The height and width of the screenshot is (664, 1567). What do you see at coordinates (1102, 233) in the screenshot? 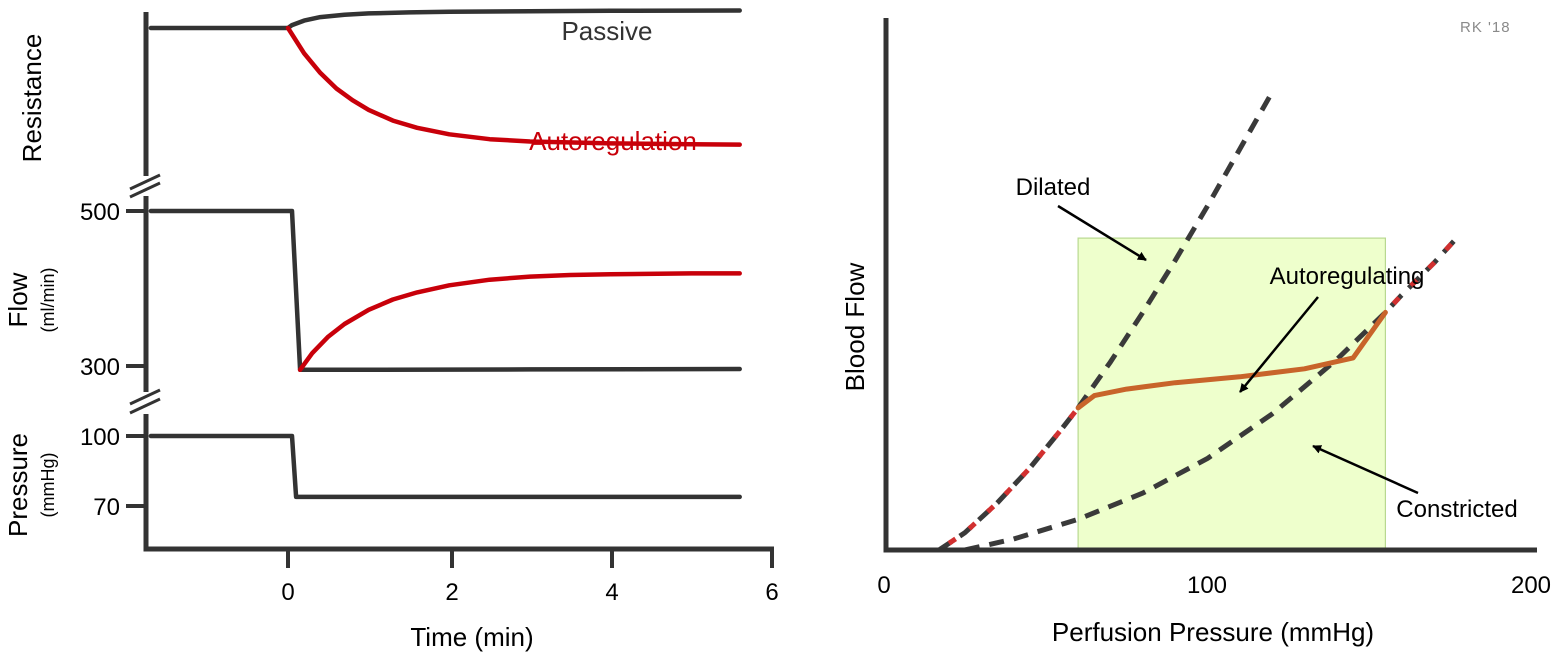
I see `dilated-annotation-arrow` at bounding box center [1102, 233].